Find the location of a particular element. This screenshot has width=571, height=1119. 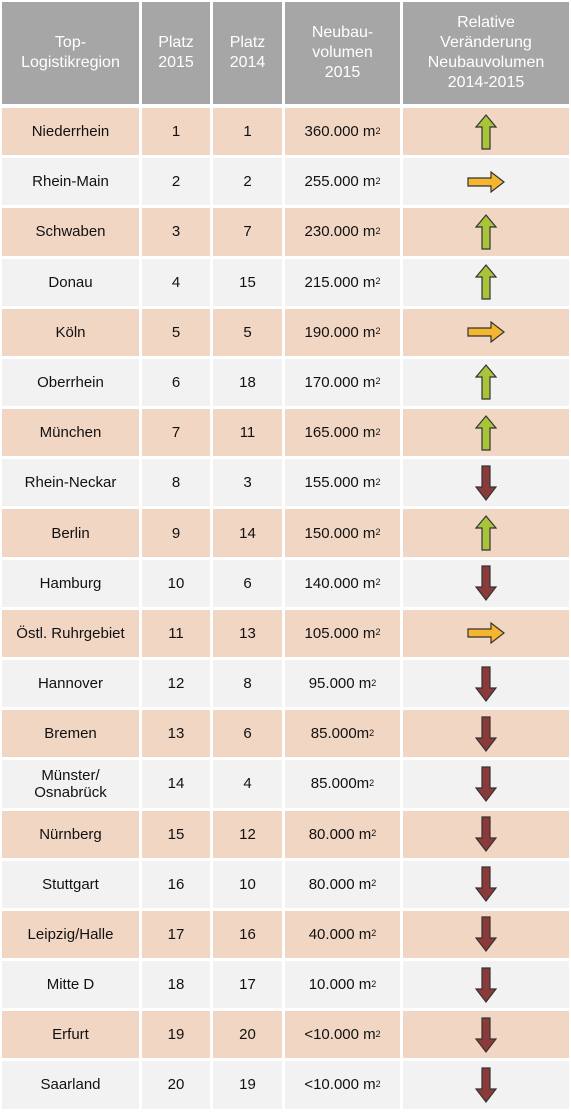

cell-volume: 85.000m 2 is located at coordinates (342, 734).